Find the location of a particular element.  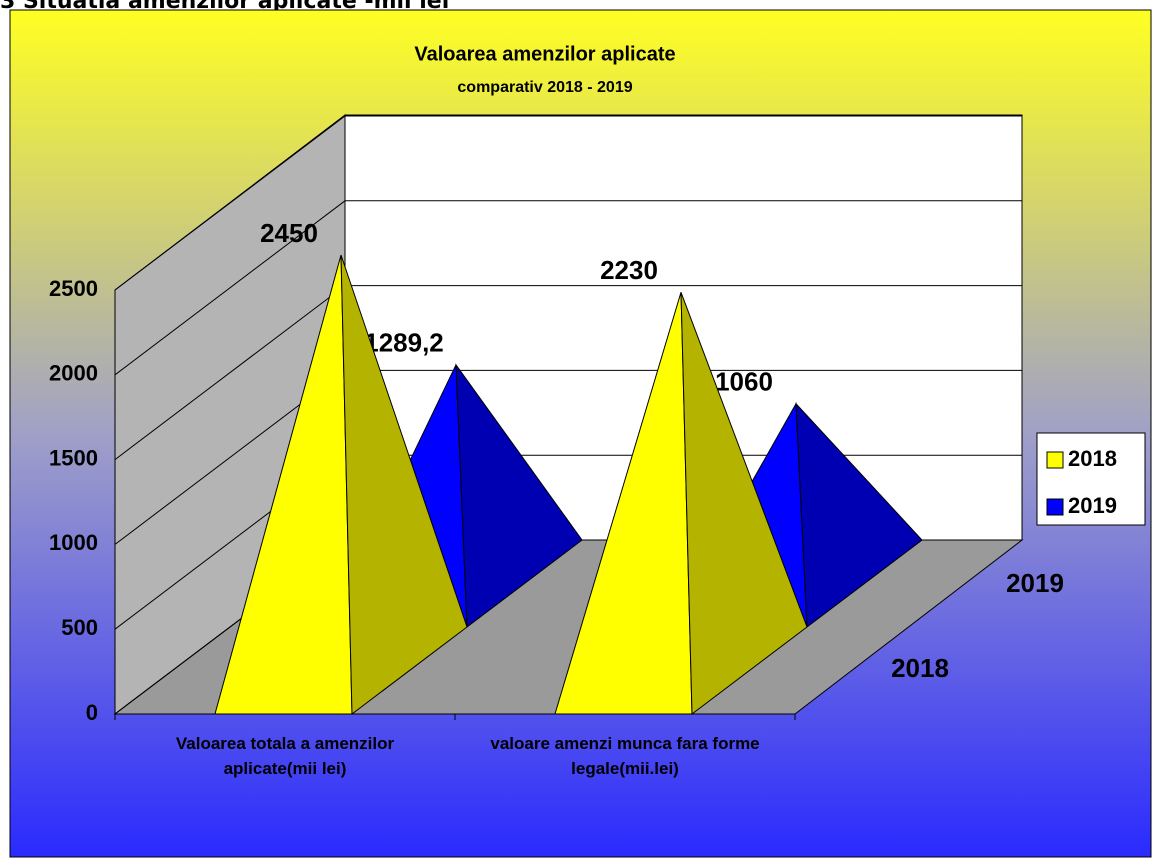

value-label: 1289,2 is located at coordinates (404, 343).